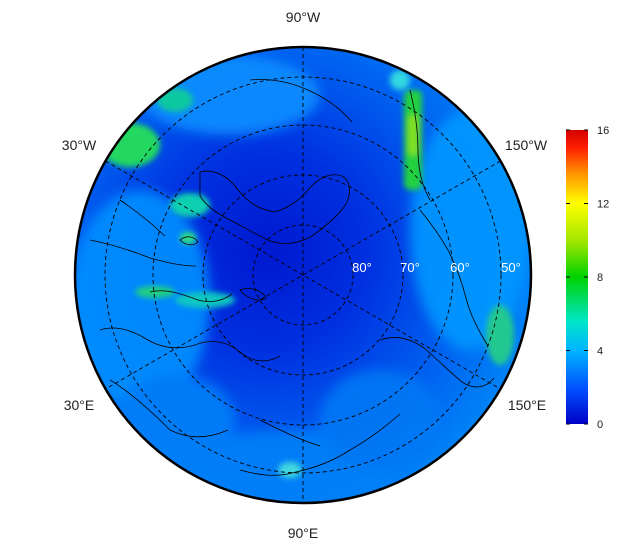 This screenshot has height=552, width=625. What do you see at coordinates (460, 267) in the screenshot?
I see `lat-label-60: 60°` at bounding box center [460, 267].